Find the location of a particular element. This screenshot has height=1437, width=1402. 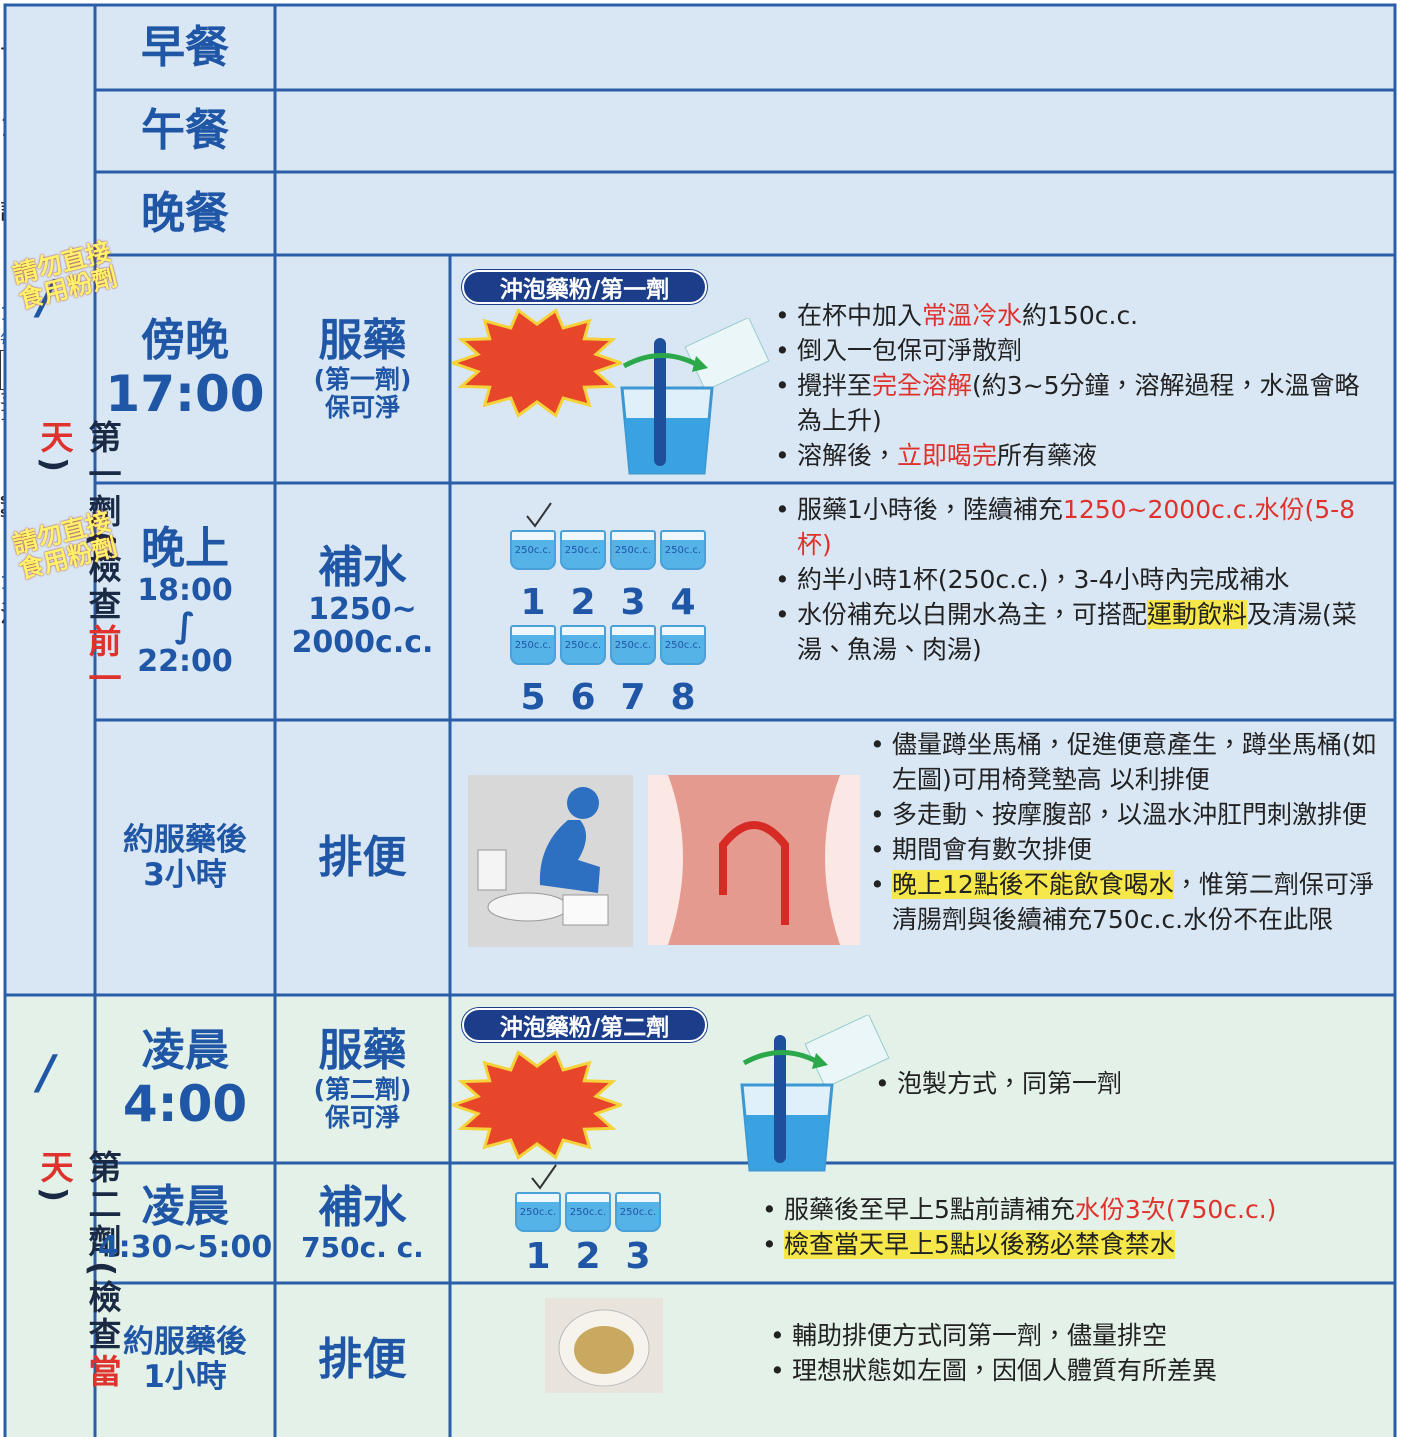

bullet: 理想狀態如左圖，因個人體質有所差異 is located at coordinates (1073, 1370).